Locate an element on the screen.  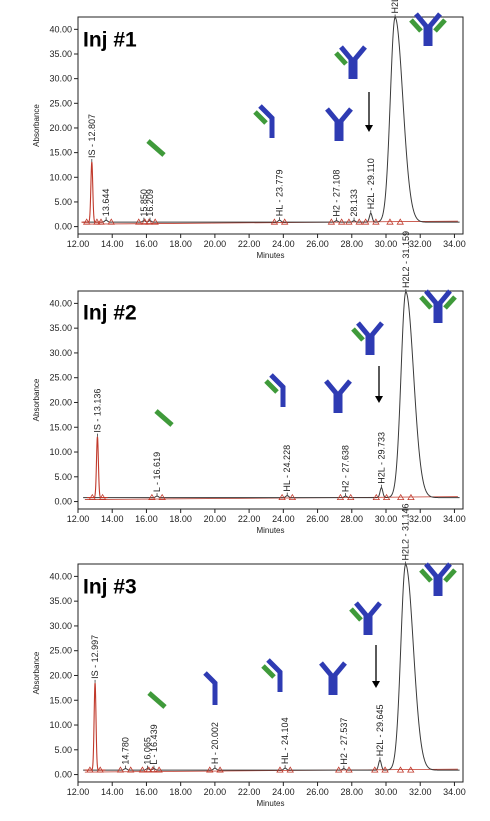
peak-label: 16.209 is located at coordinates (150, 203).